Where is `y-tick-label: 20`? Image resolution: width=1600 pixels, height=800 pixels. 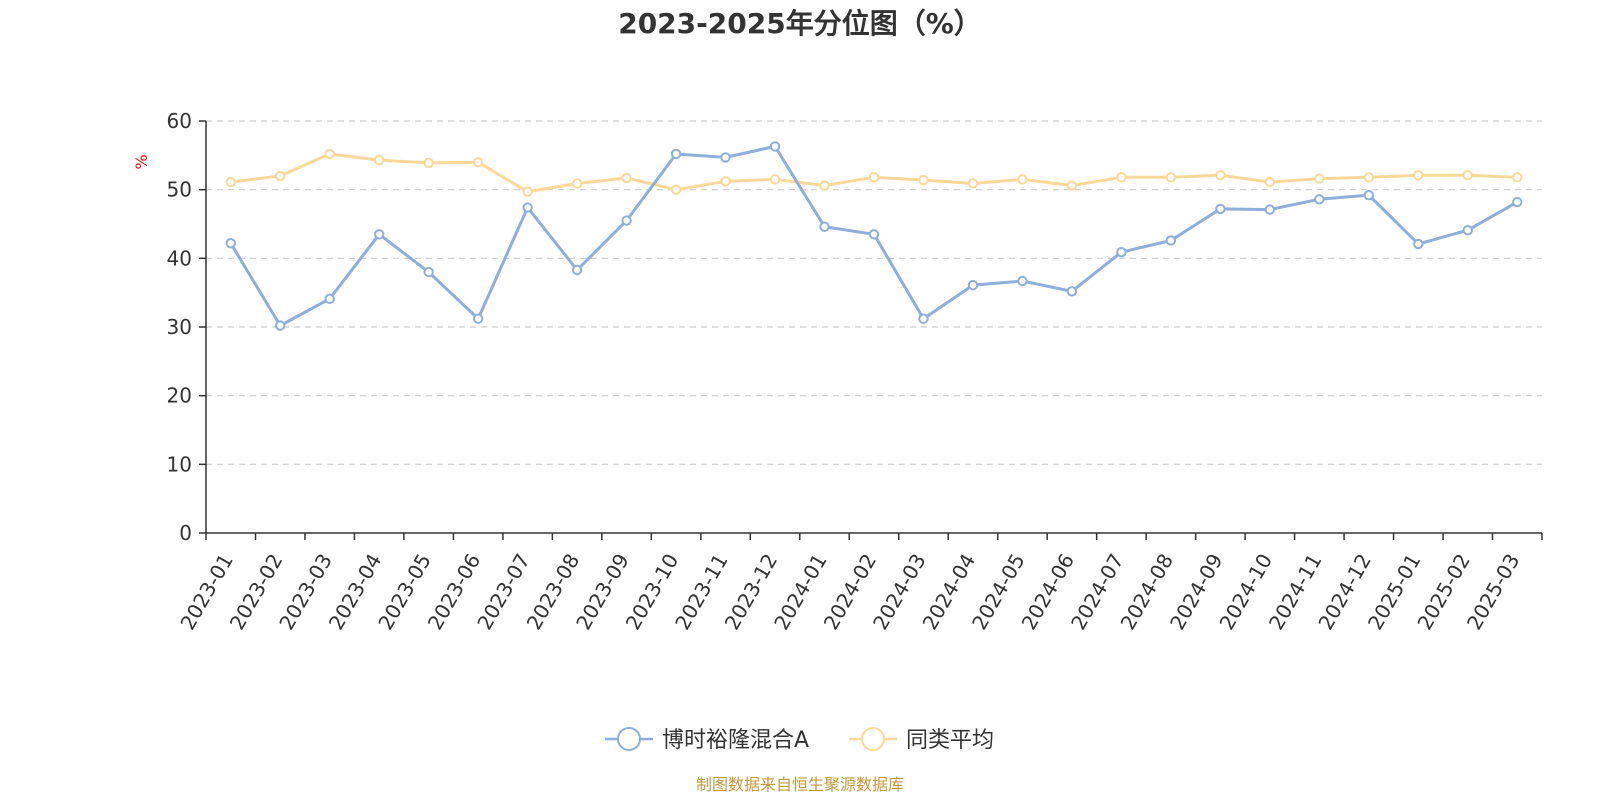 y-tick-label: 20 is located at coordinates (179, 396).